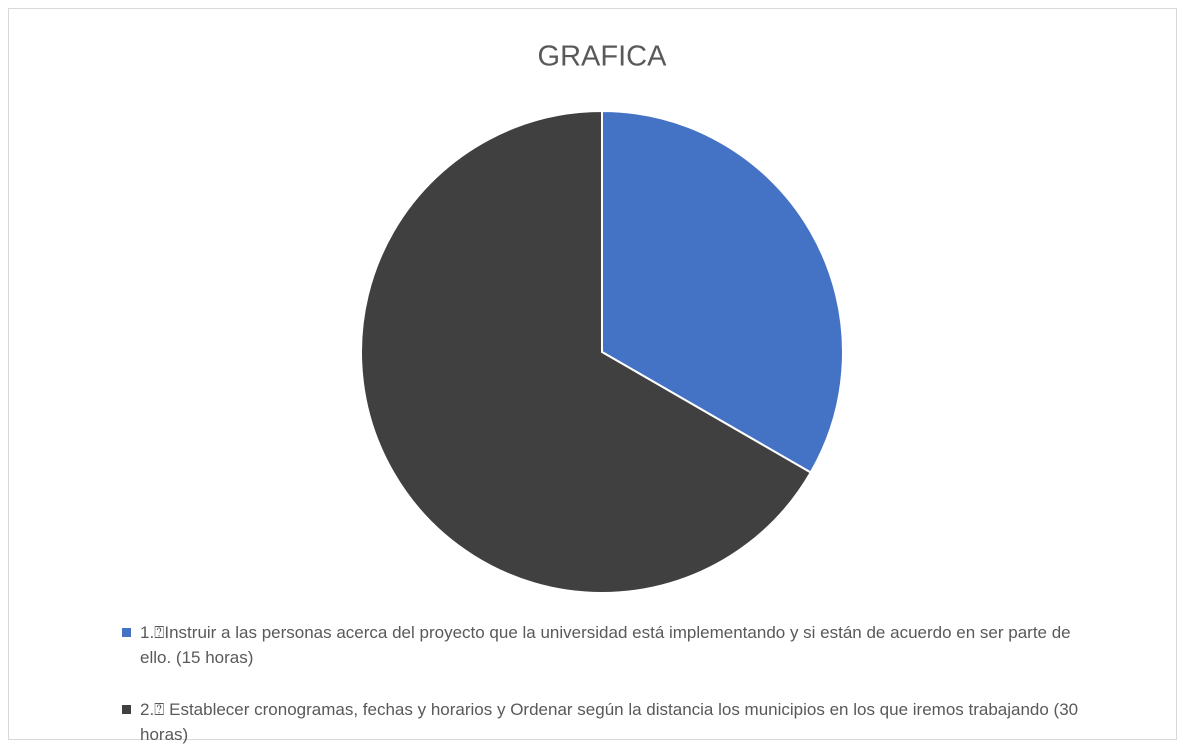  Describe the element at coordinates (603, 57) in the screenshot. I see `chart-title: GRAFICA` at that location.